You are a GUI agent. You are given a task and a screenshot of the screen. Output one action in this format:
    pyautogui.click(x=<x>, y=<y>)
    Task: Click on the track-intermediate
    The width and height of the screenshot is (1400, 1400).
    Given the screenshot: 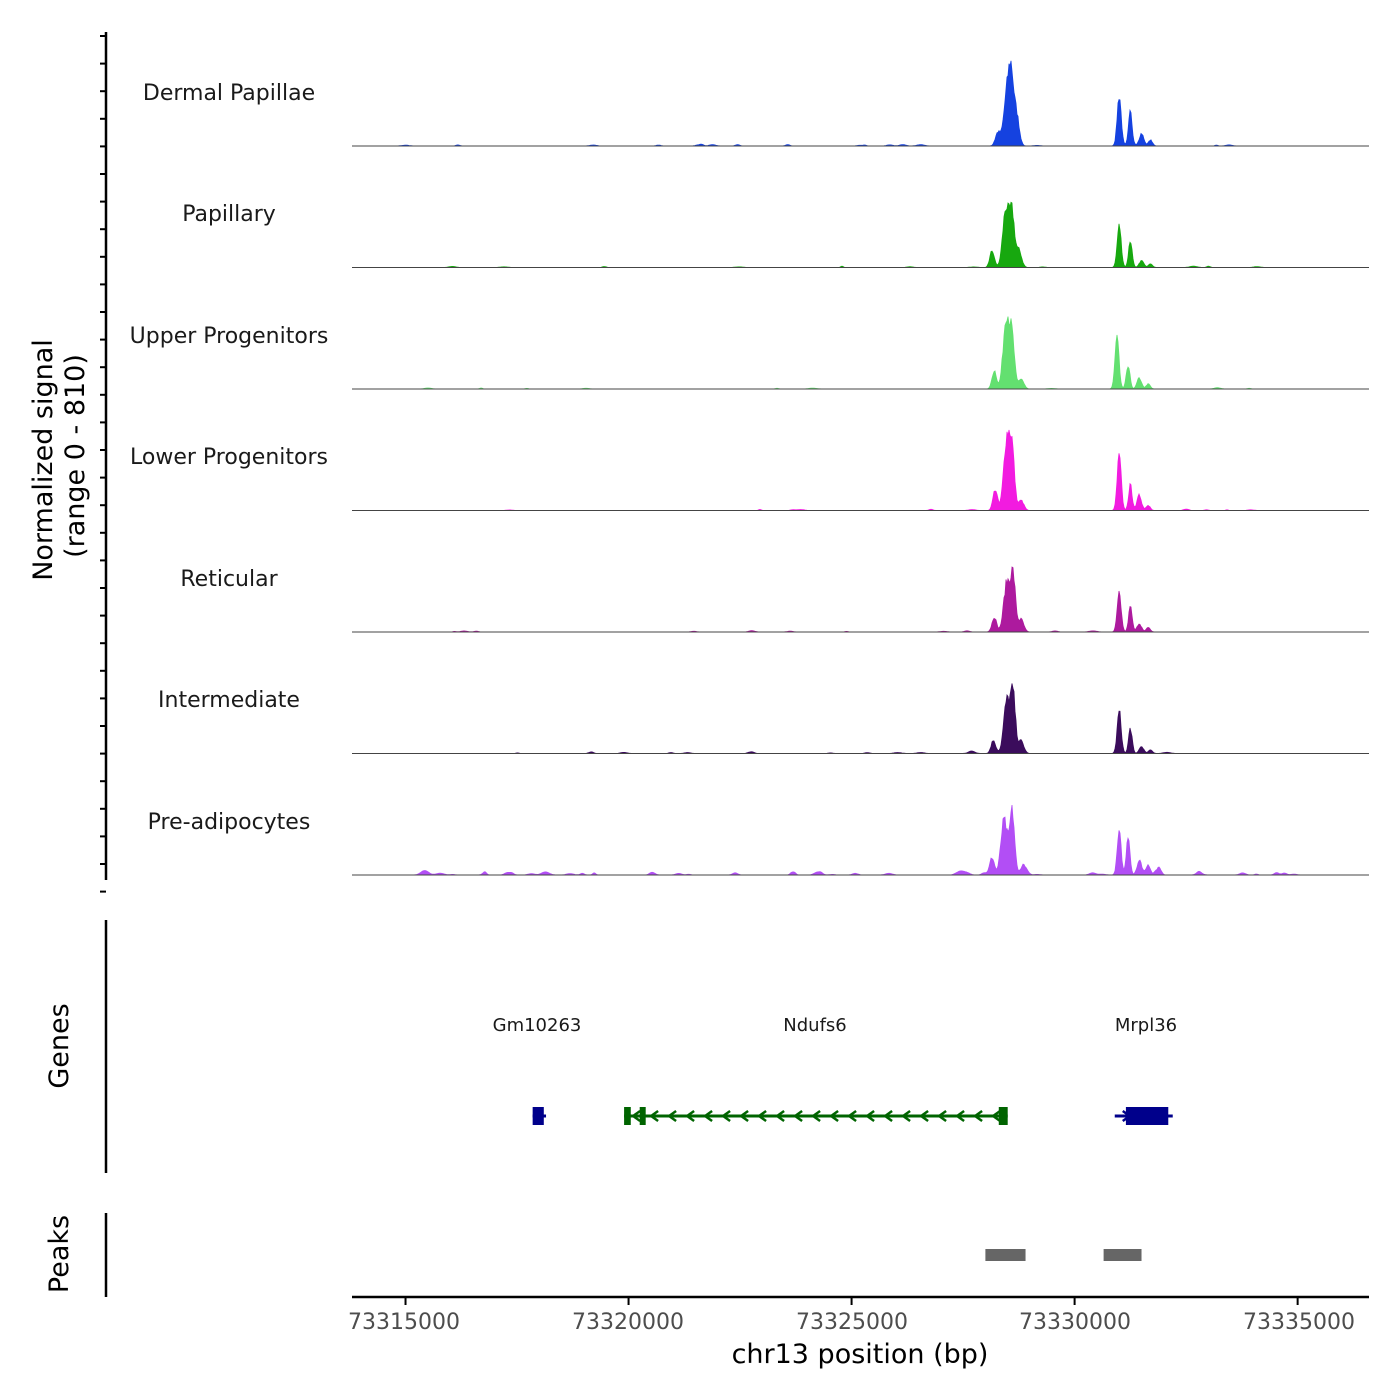 What is the action you would take?
    pyautogui.click(x=860, y=718)
    